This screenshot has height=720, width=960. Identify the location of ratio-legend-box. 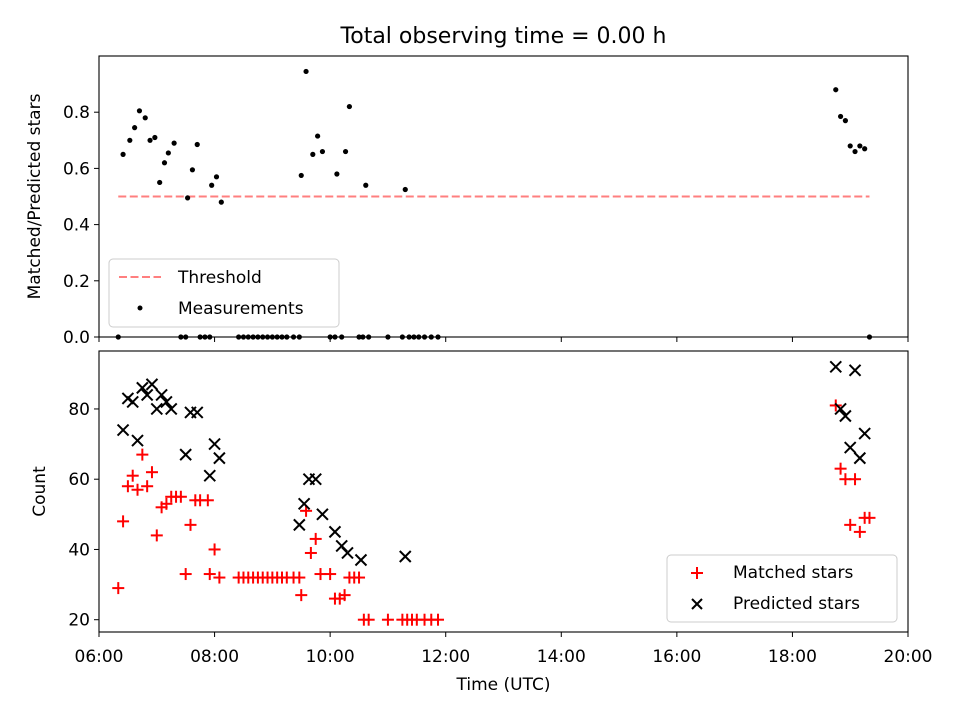
(224, 293).